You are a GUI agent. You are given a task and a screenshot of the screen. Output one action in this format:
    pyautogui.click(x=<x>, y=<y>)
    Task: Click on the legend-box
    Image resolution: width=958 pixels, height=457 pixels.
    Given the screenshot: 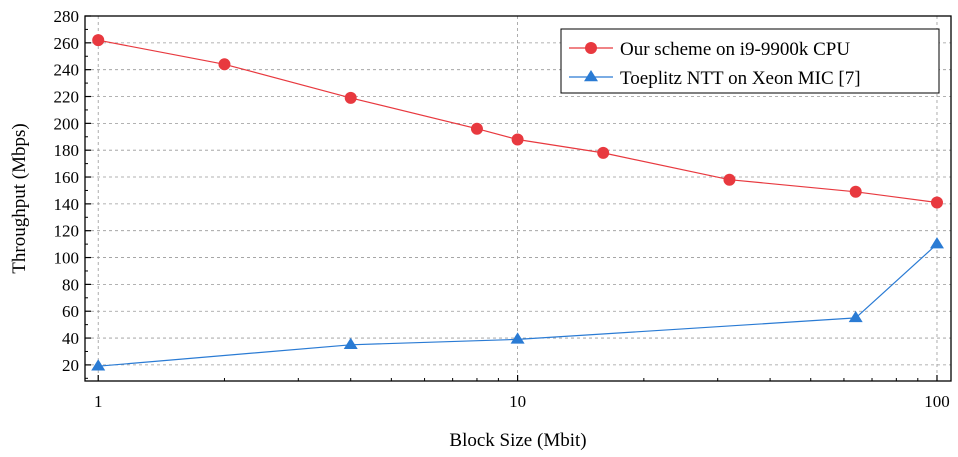 What is the action you would take?
    pyautogui.click(x=750, y=61)
    